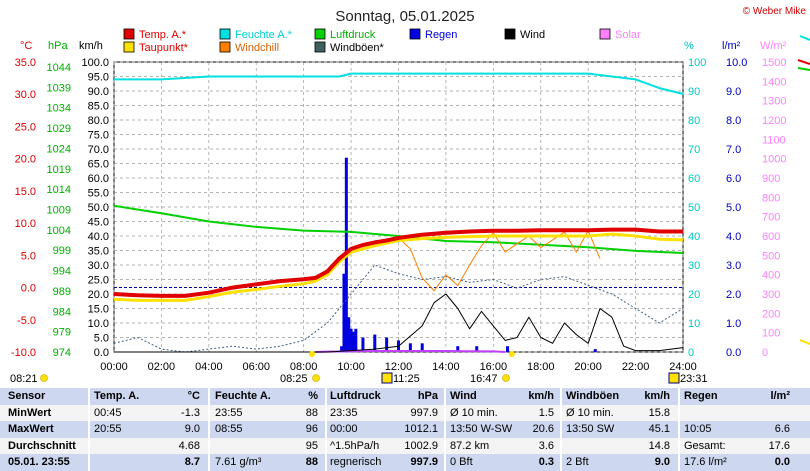 The image size is (810, 471). Describe the element at coordinates (406, 379) in the screenshot. I see `moon-time-label: 11:25` at that location.